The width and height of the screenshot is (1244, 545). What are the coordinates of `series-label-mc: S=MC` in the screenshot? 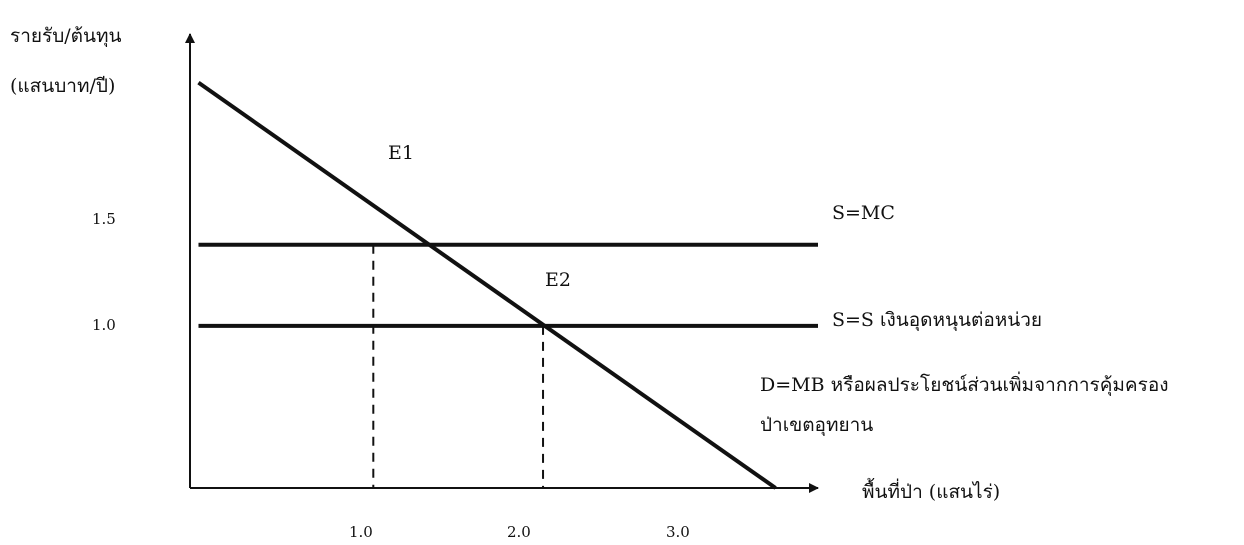 It's located at (863, 213).